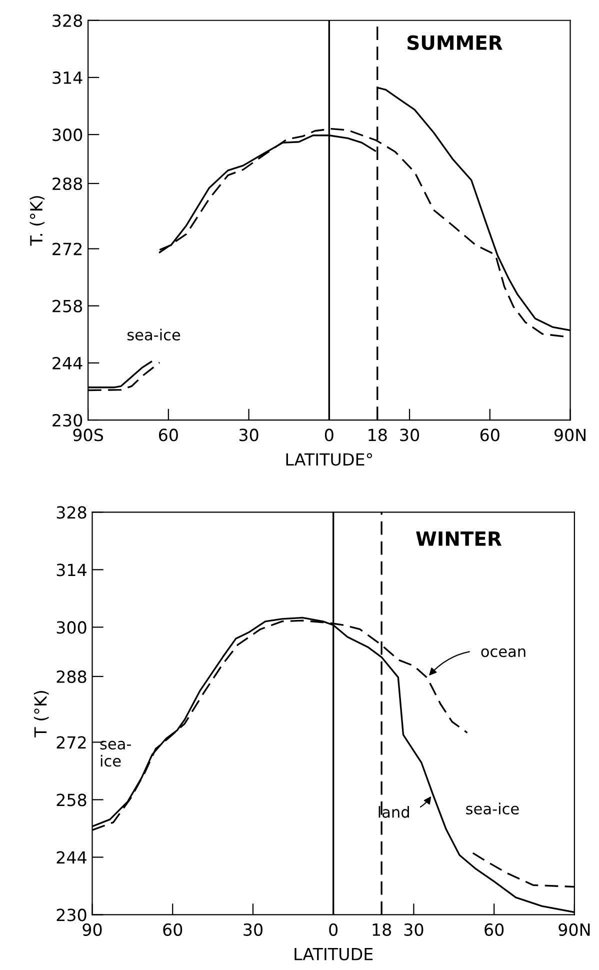 This screenshot has height=970, width=599. What do you see at coordinates (459, 539) in the screenshot?
I see `annotation: WINTER` at bounding box center [459, 539].